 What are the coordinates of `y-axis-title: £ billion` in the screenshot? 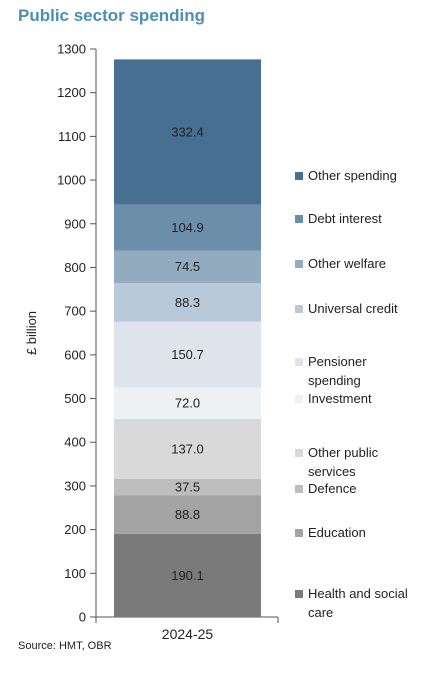 It's located at (31, 333).